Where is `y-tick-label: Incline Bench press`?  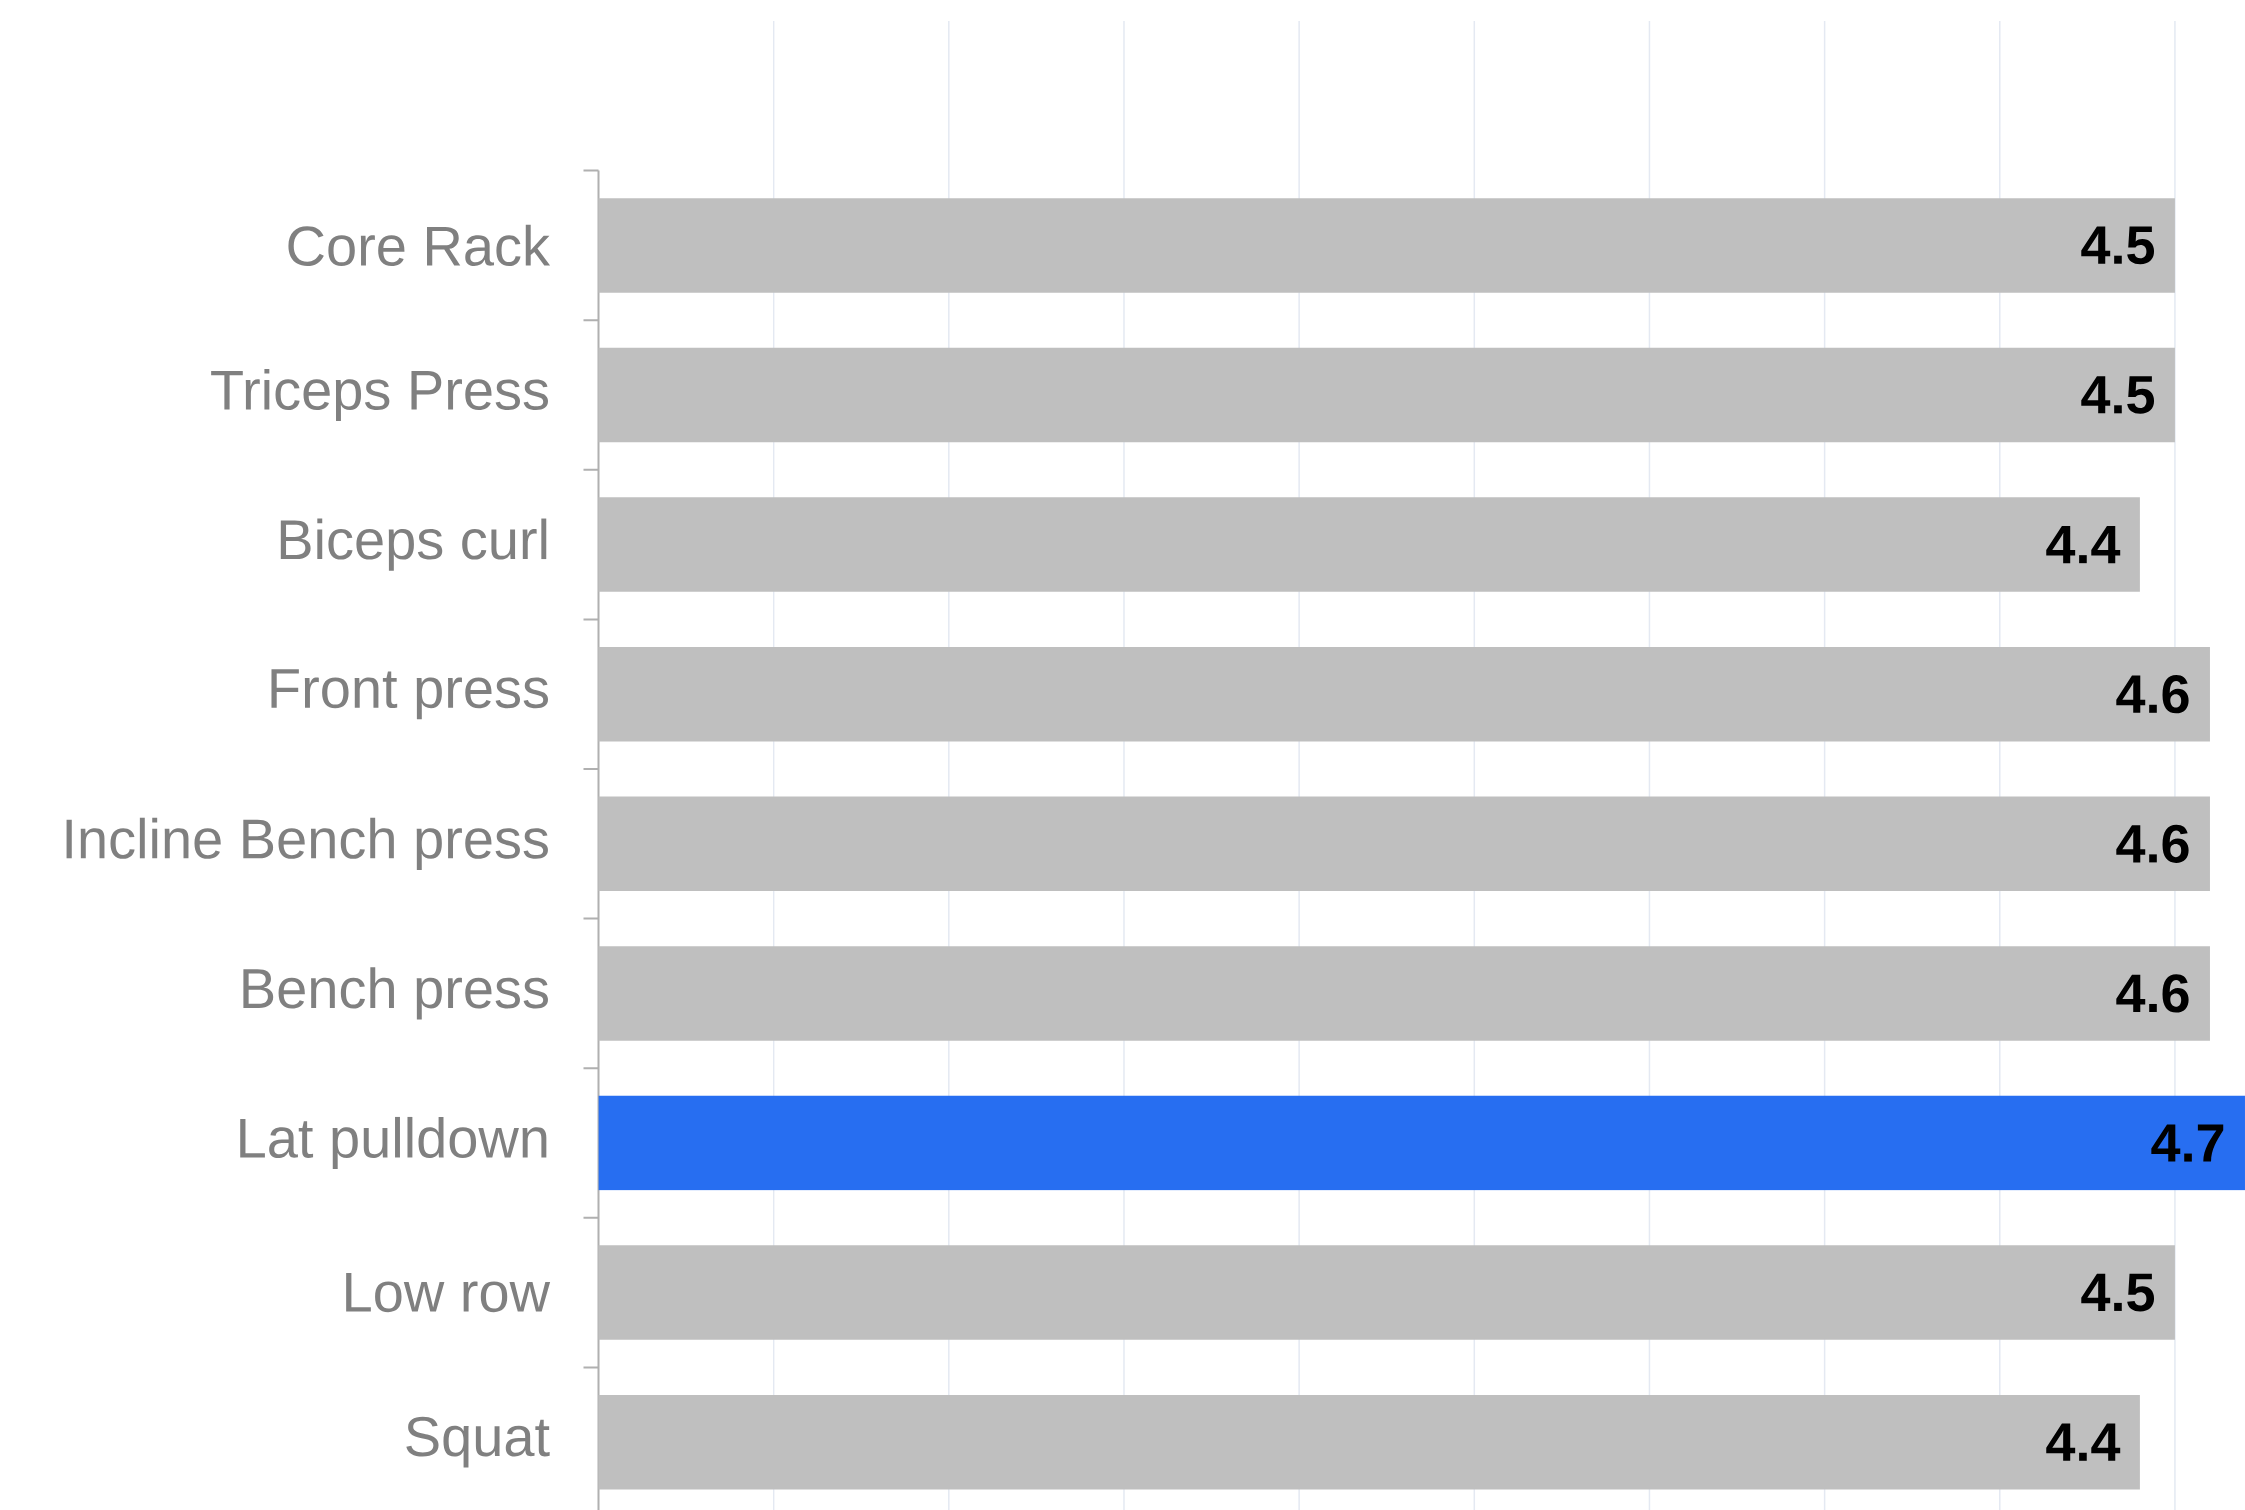 y-tick-label: Incline Bench press is located at coordinates (307, 843).